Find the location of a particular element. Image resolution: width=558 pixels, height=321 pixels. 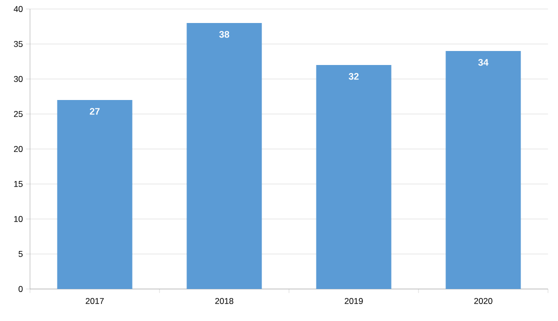

y-tick-label: 0 is located at coordinates (20, 289).